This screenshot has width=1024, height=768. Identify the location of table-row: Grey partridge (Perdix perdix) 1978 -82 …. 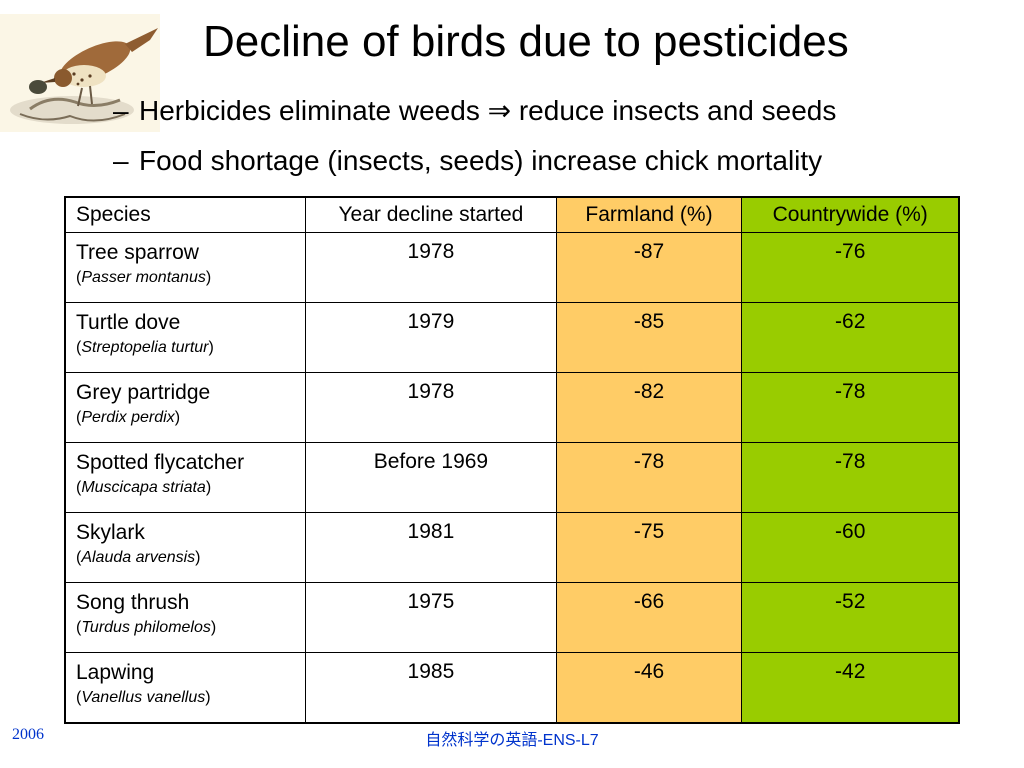
(512, 407).